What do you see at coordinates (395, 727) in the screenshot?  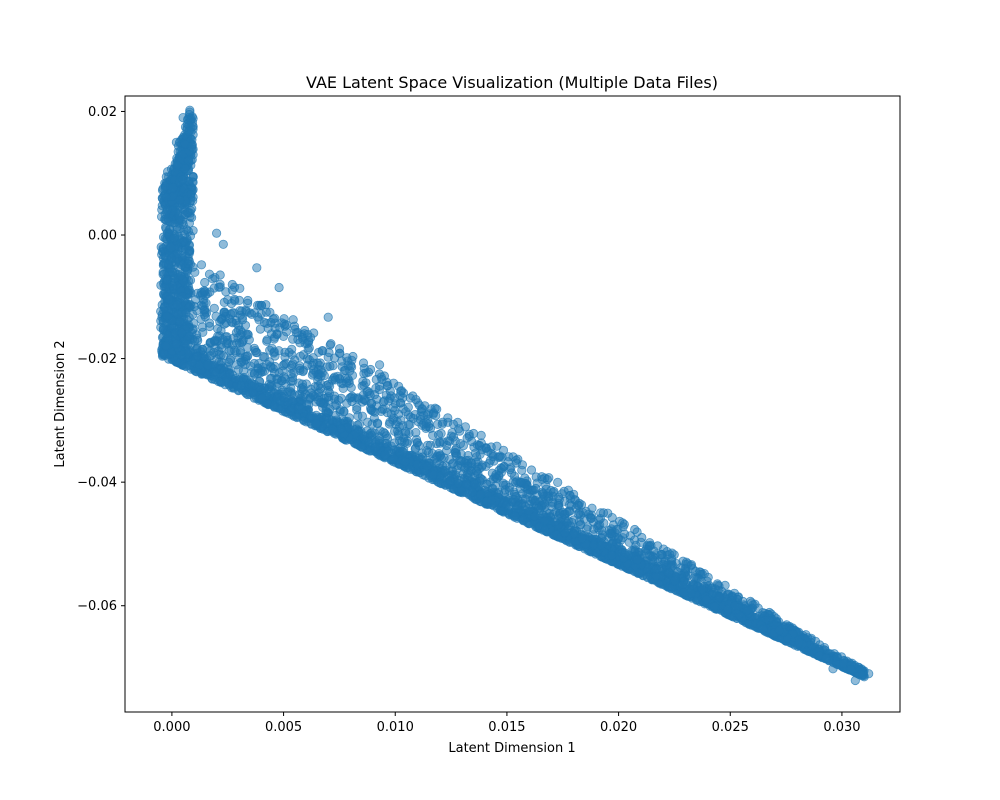 I see `x-tick-label: 0.010` at bounding box center [395, 727].